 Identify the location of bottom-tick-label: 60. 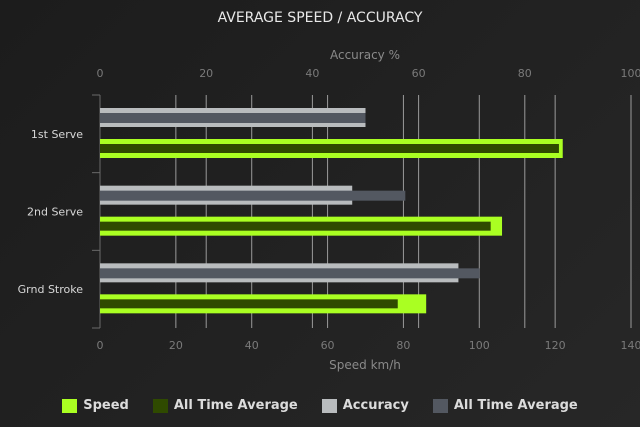
(328, 345).